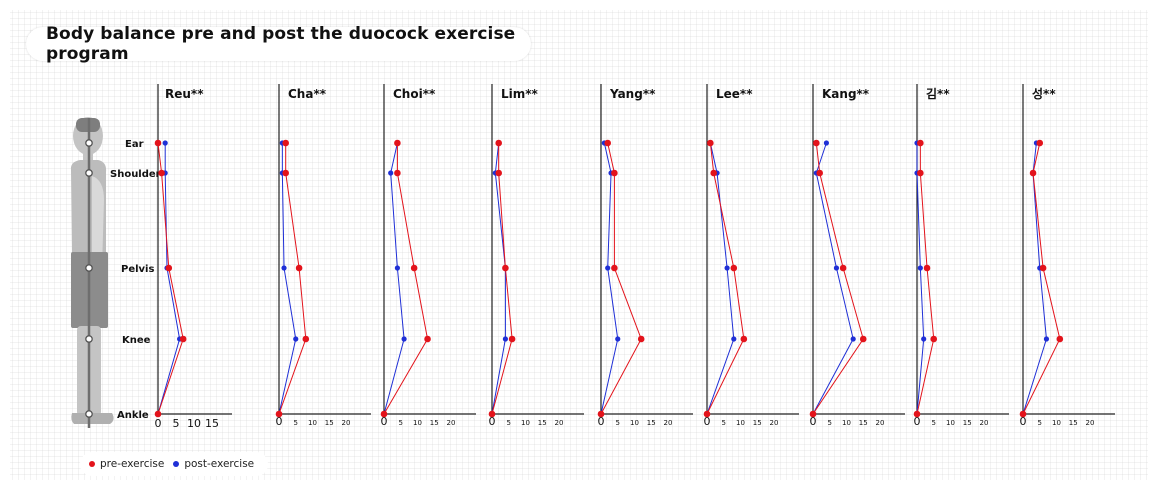 Image resolution: width=1157 pixels, height=488 pixels. Describe the element at coordinates (92, 464) in the screenshot. I see `legend-pre-marker` at that location.